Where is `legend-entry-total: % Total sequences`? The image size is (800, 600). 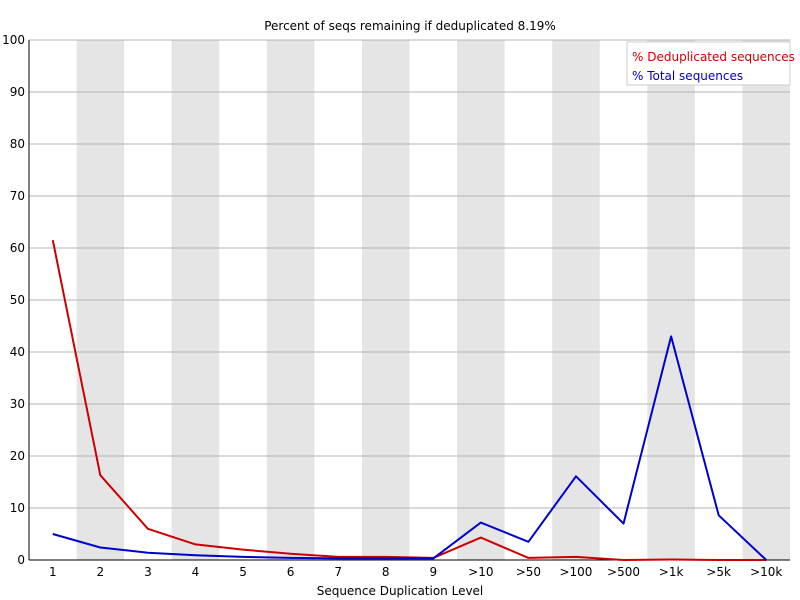 legend-entry-total: % Total sequences is located at coordinates (687, 76).